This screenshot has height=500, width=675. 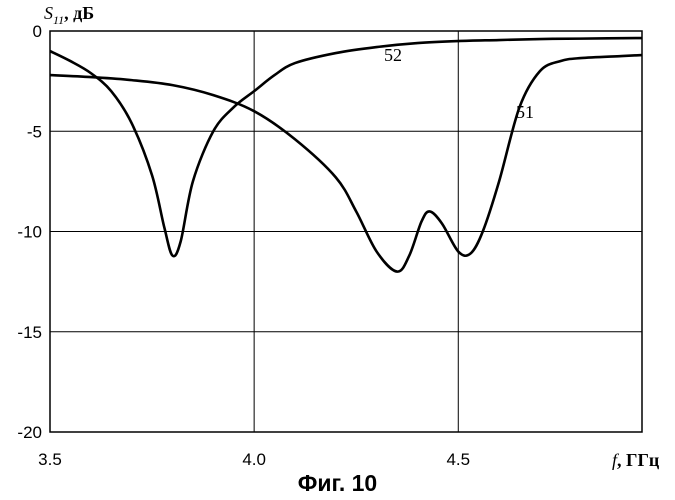 I want to click on series-label-51: 51, so click(x=525, y=112).